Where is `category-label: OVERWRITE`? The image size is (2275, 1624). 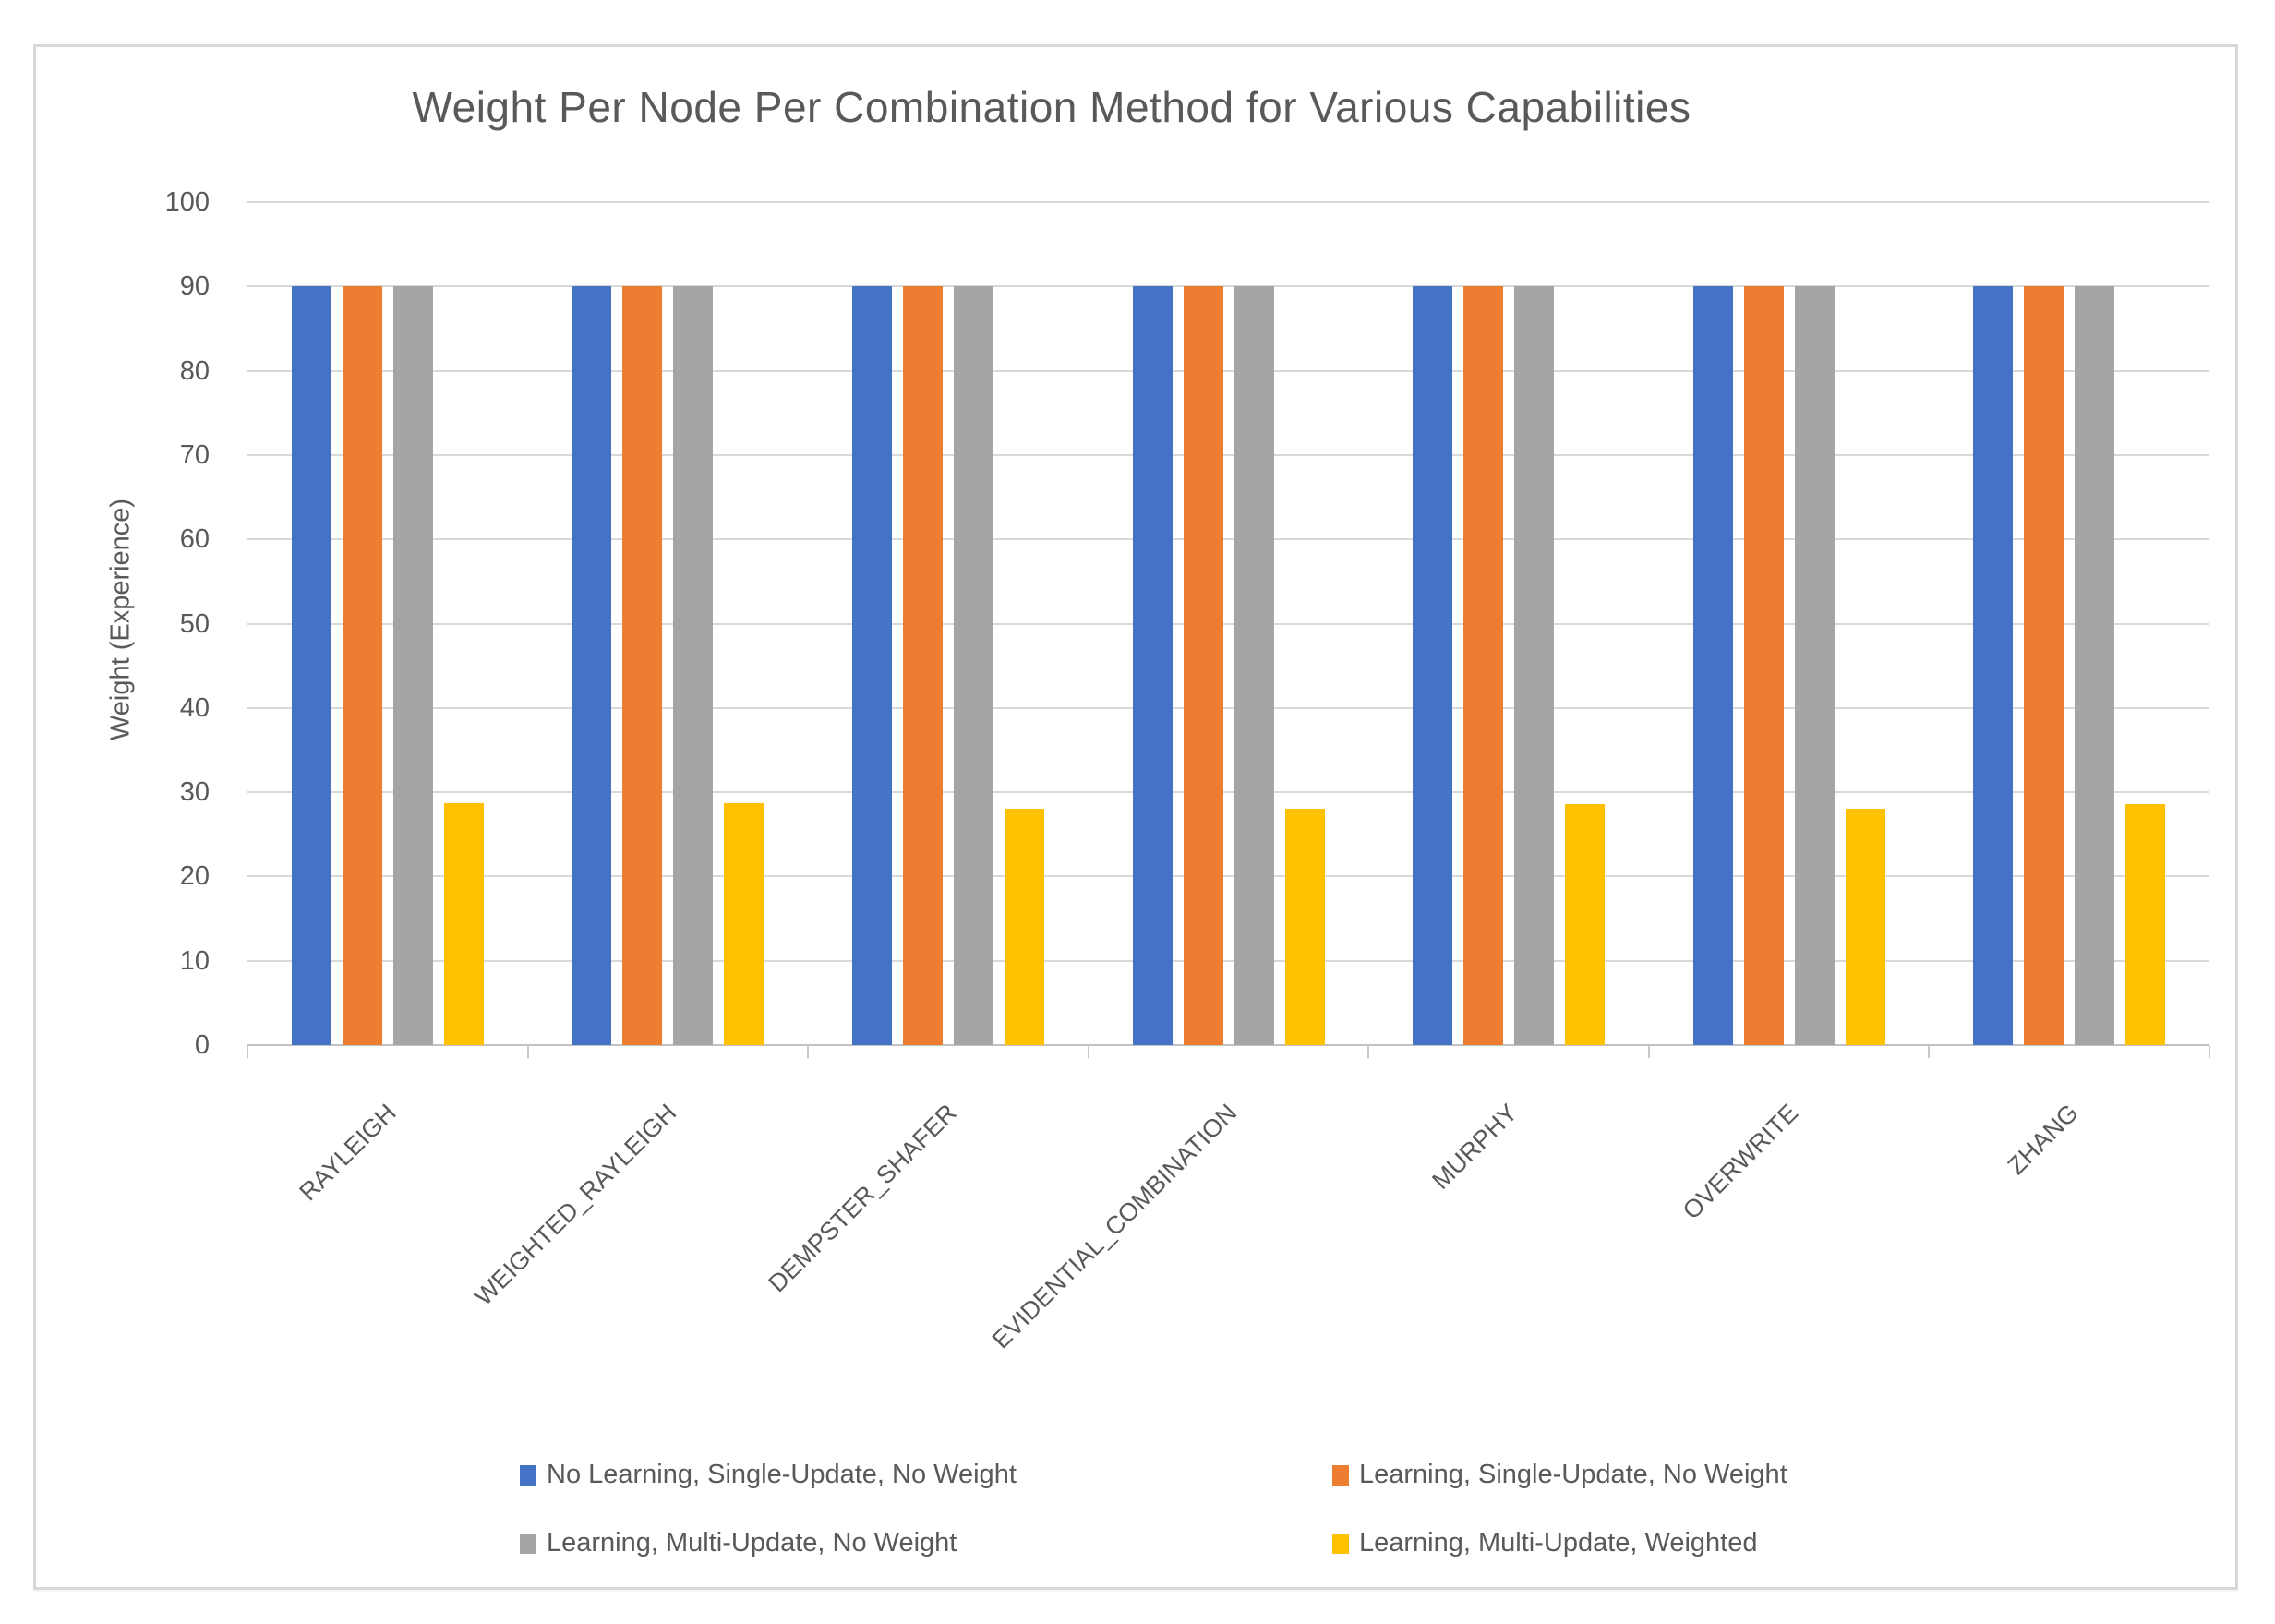 category-label: OVERWRITE is located at coordinates (1740, 1162).